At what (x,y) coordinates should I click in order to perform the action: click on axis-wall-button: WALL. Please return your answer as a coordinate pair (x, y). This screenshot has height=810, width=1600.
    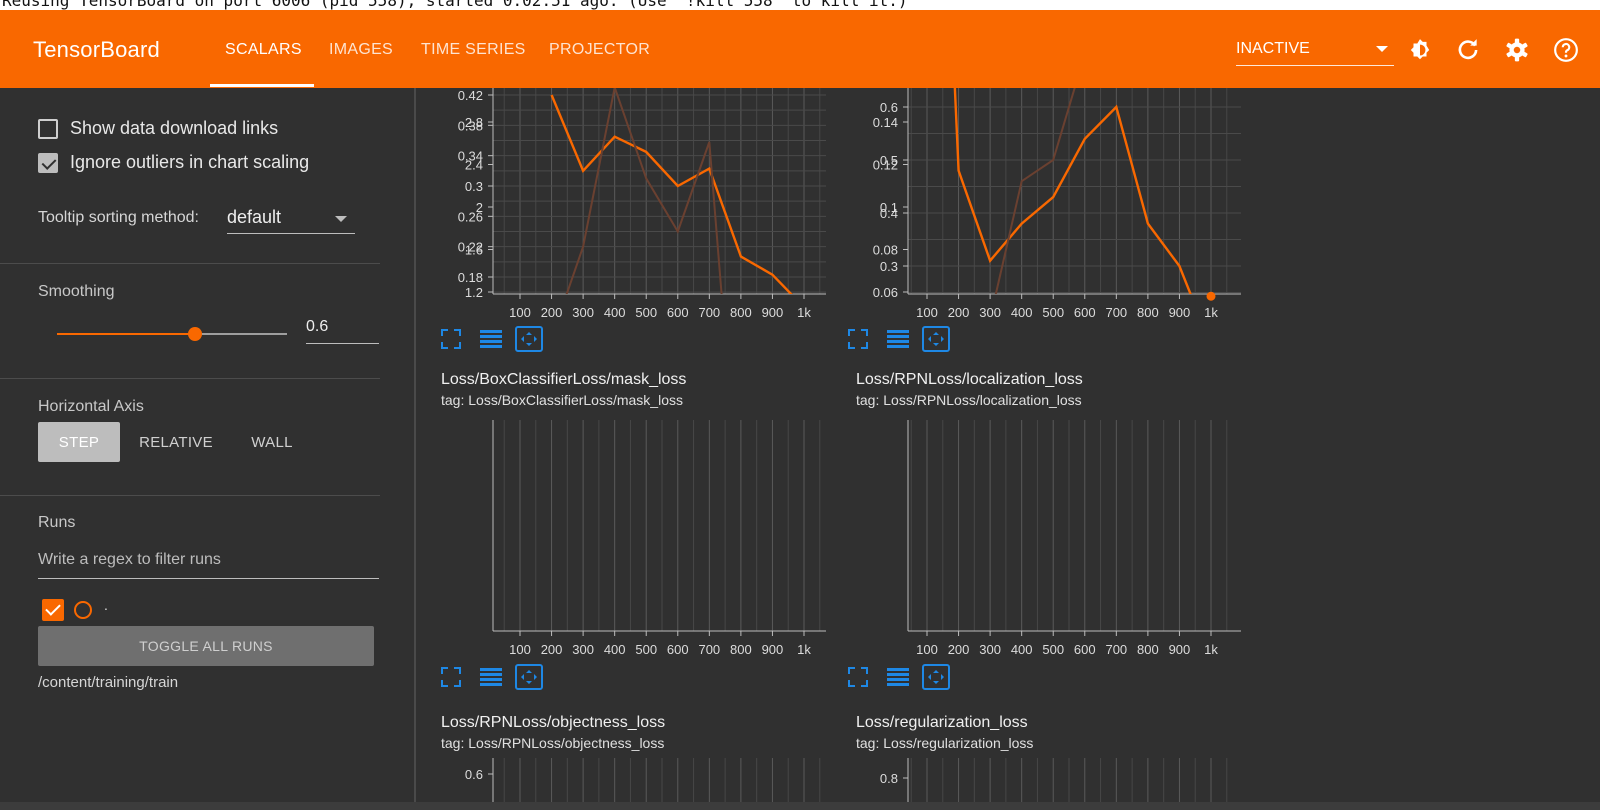
    Looking at the image, I should click on (272, 442).